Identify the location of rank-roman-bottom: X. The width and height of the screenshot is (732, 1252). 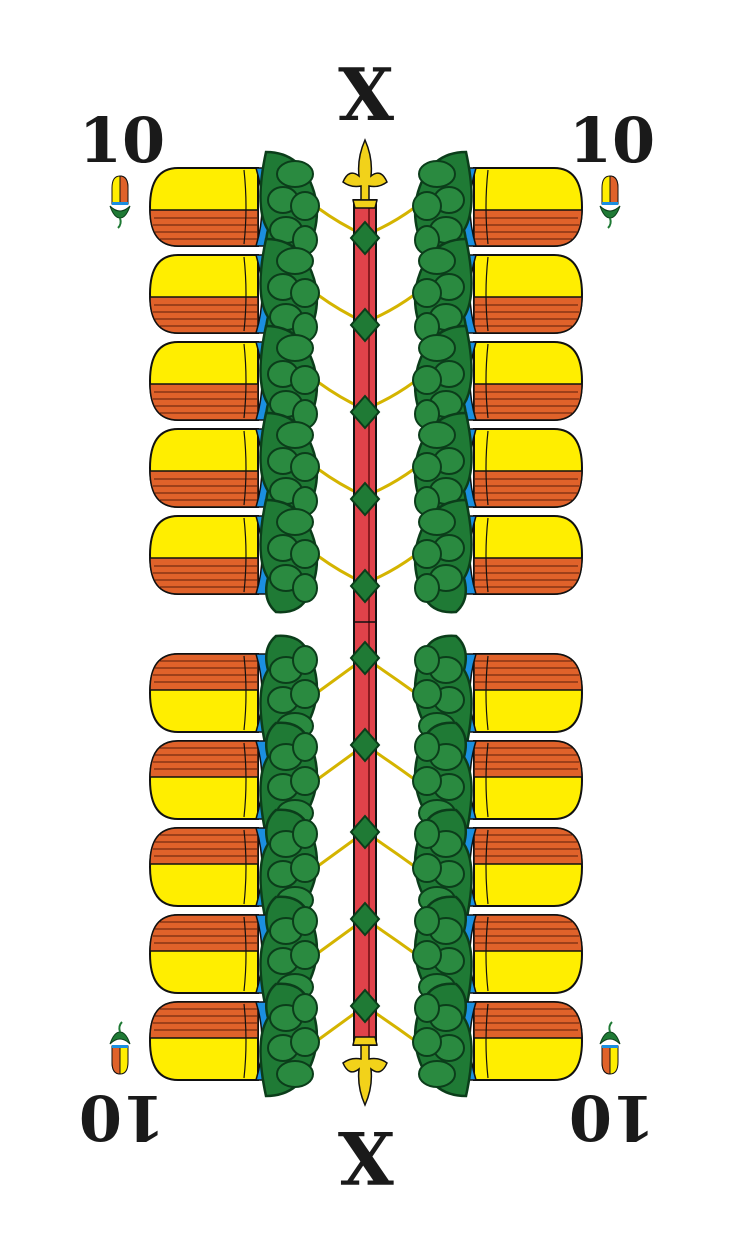
(366, 1157).